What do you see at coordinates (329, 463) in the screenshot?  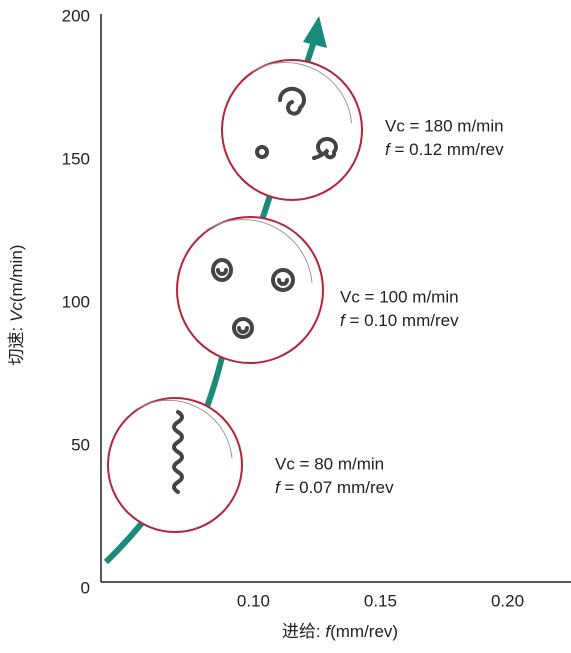 I see `vc-label: Vc = 80 m/min` at bounding box center [329, 463].